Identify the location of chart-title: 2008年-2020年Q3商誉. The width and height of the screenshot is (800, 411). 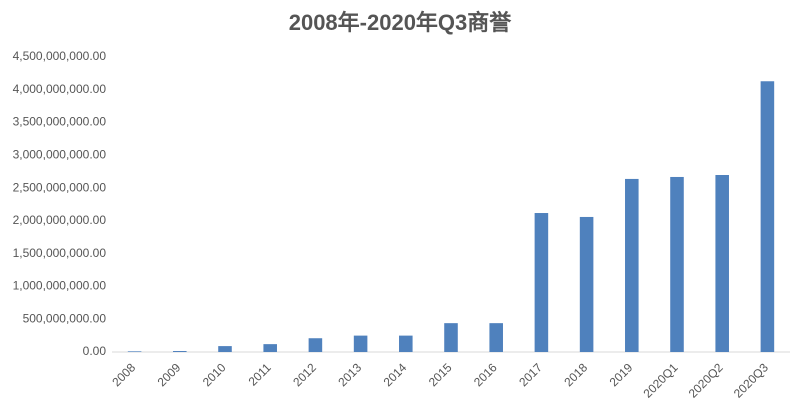
(401, 22).